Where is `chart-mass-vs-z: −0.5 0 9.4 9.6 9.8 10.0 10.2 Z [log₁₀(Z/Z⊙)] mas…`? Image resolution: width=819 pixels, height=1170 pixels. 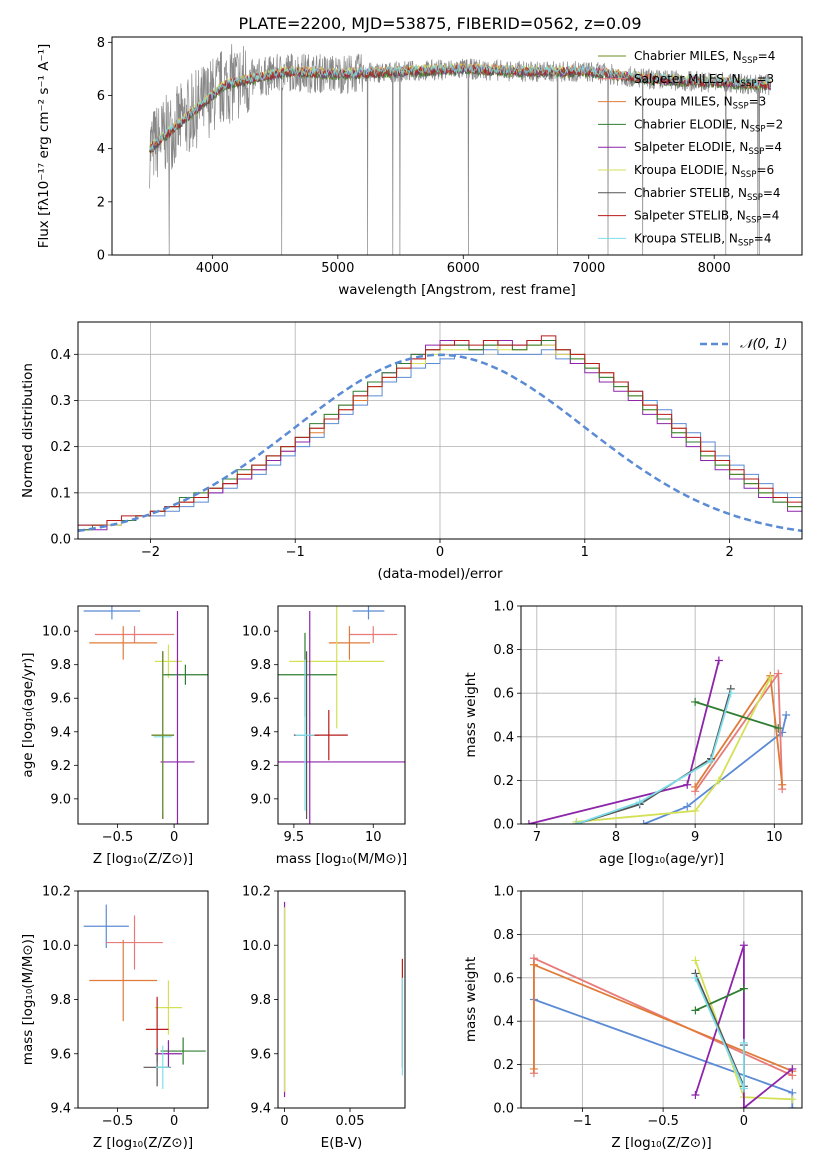
chart-mass-vs-z: −0.5 0 9.4 9.6 9.8 10.0 10.2 Z [log₁₀(Z/Z⊙)] mas… is located at coordinates (114, 1018).